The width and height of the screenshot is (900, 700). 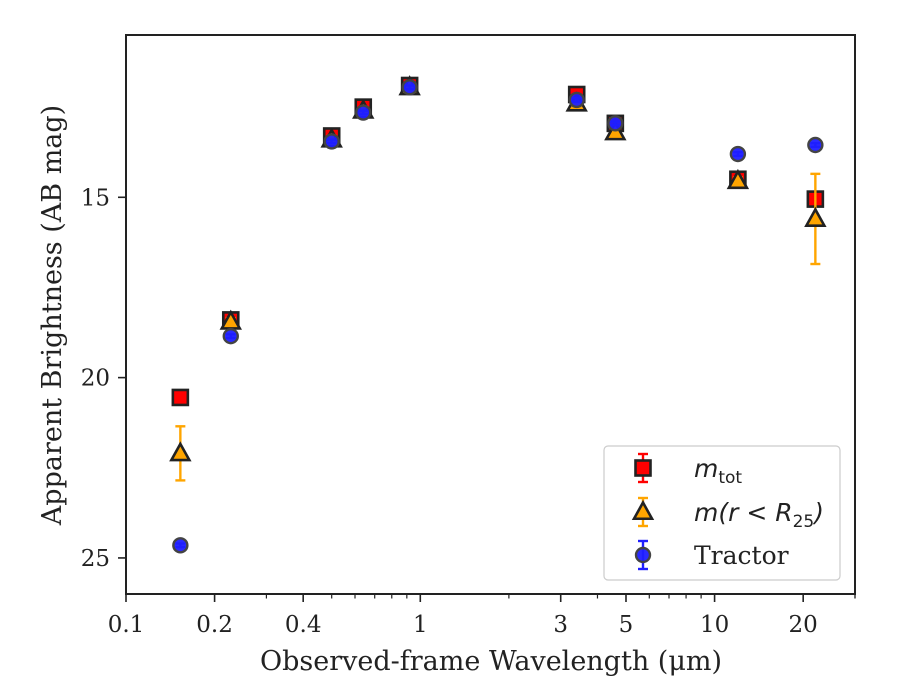 What do you see at coordinates (741, 555) in the screenshot?
I see `legend-label: Tractor` at bounding box center [741, 555].